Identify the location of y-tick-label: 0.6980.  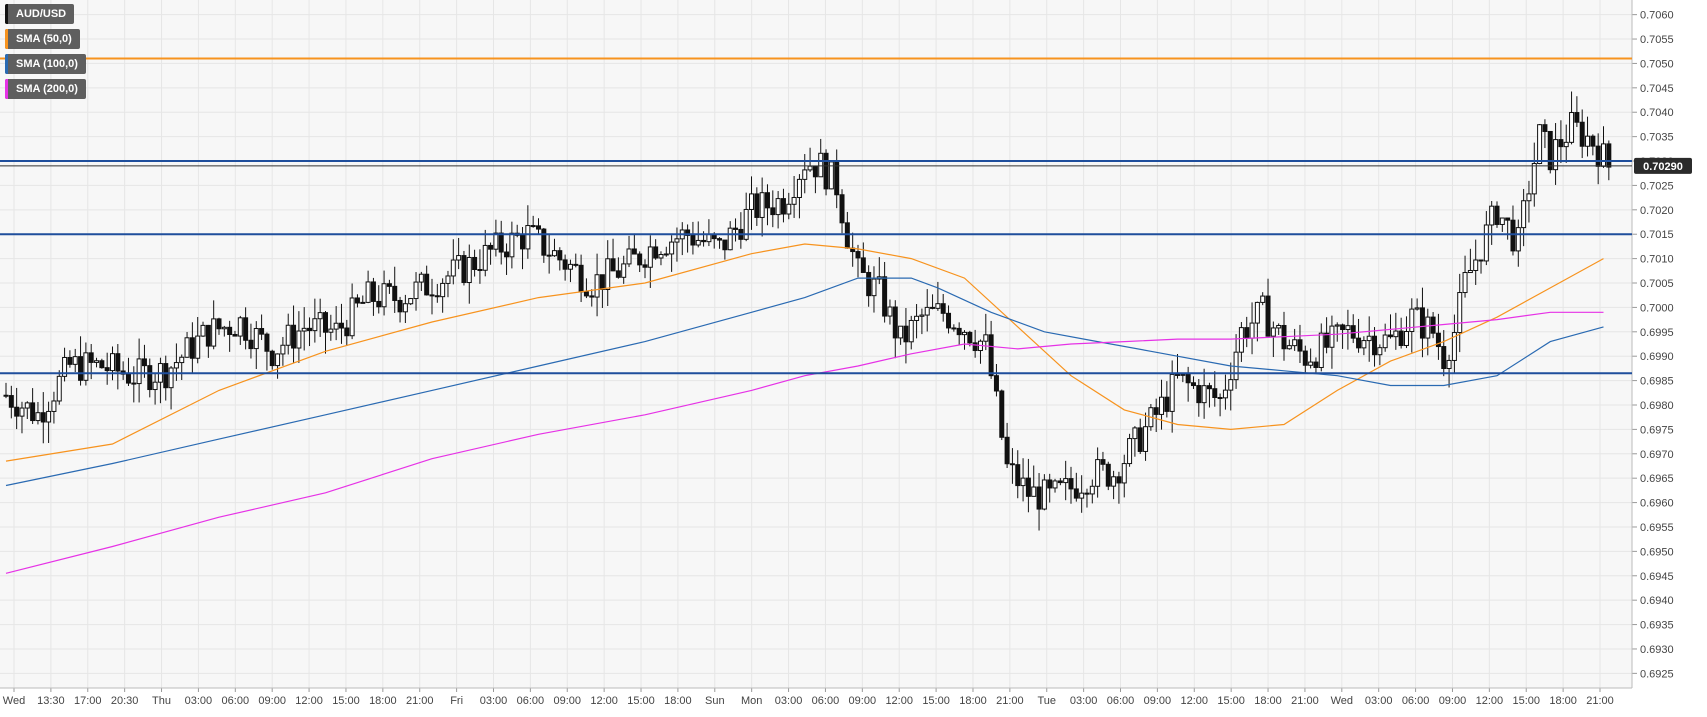
(1657, 406).